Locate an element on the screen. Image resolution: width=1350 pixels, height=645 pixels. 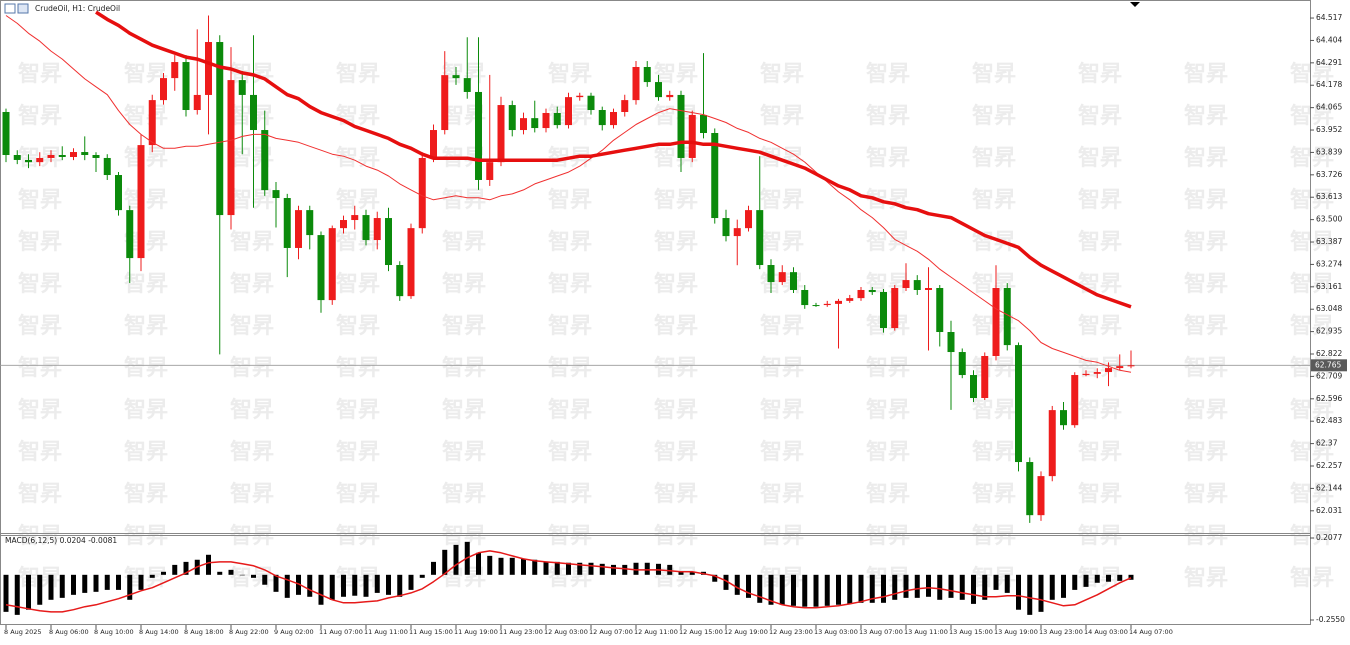
x-tick-label: 14 Aug 03:00 is located at coordinates (1106, 632).